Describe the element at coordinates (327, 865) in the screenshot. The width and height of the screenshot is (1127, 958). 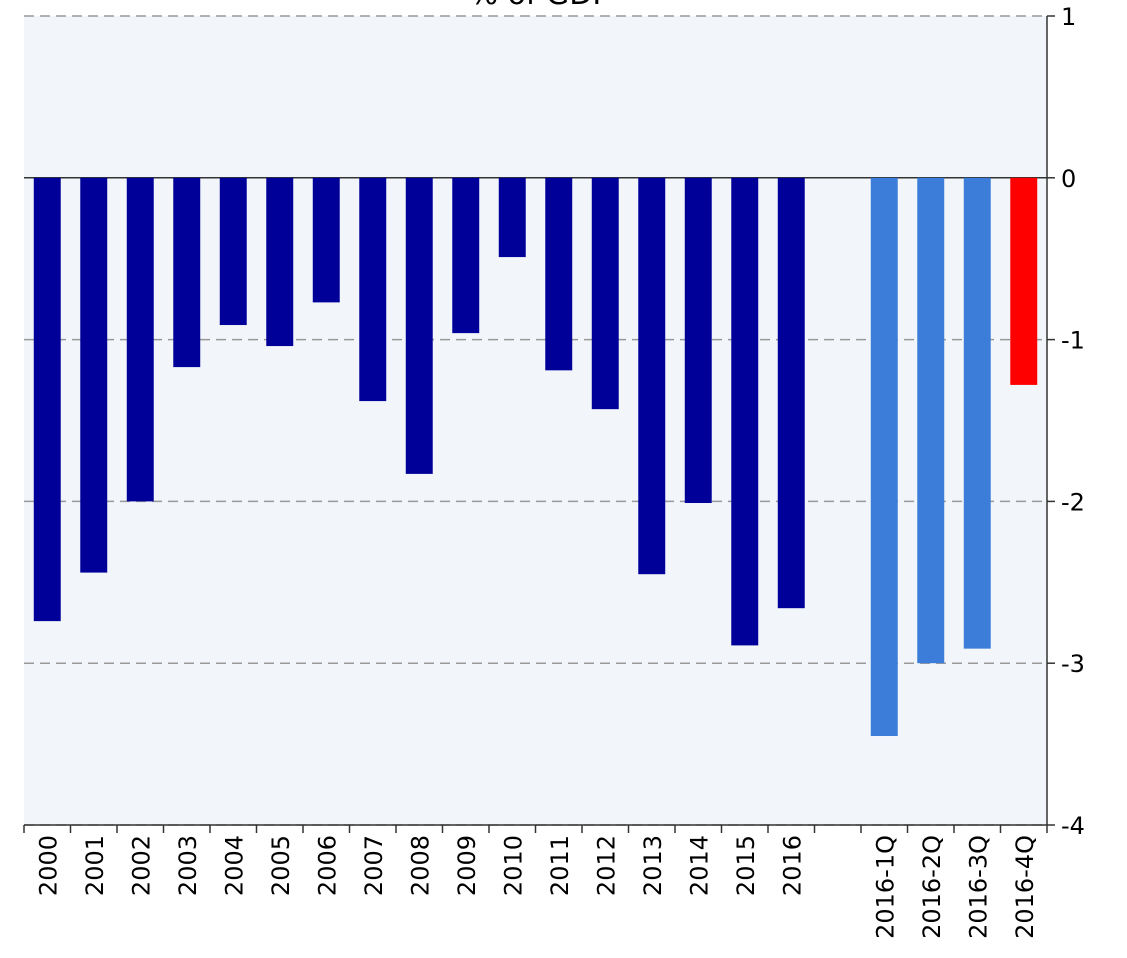
I see `x-tick-label: 2006` at that location.